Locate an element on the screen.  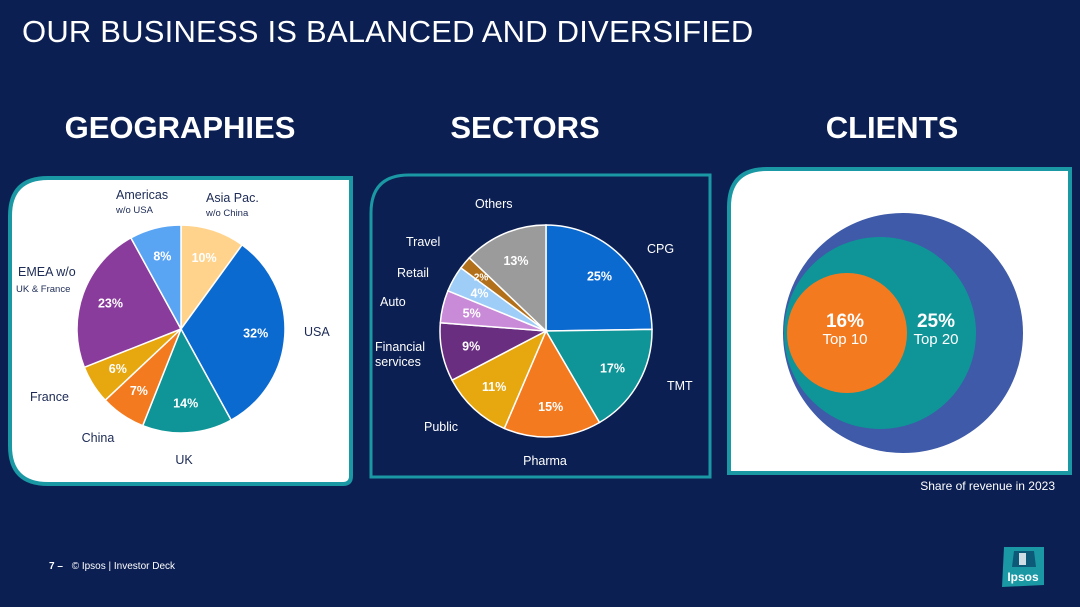
category-label-china: China is located at coordinates (98, 438).